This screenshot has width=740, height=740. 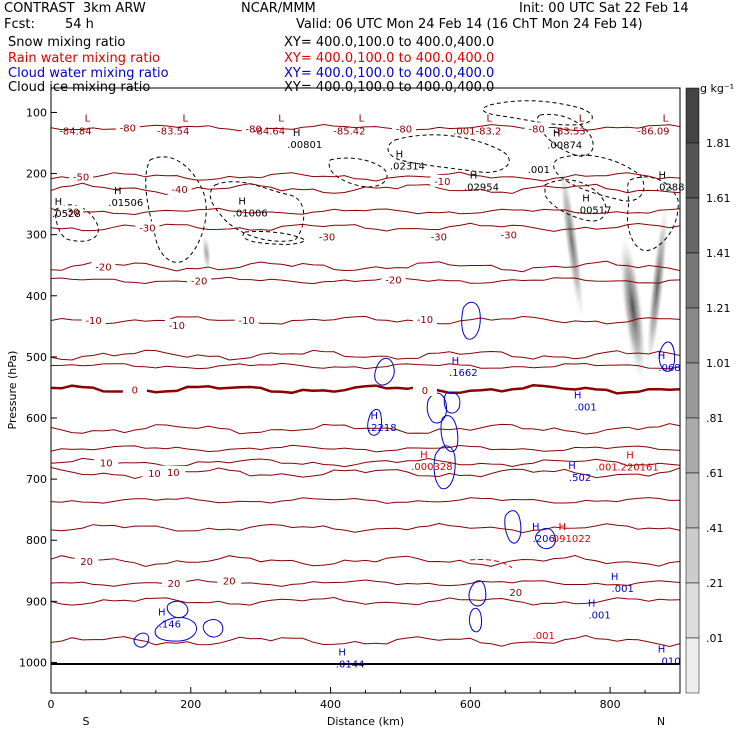 I want to click on colorbar-label: .41, so click(x=715, y=528).